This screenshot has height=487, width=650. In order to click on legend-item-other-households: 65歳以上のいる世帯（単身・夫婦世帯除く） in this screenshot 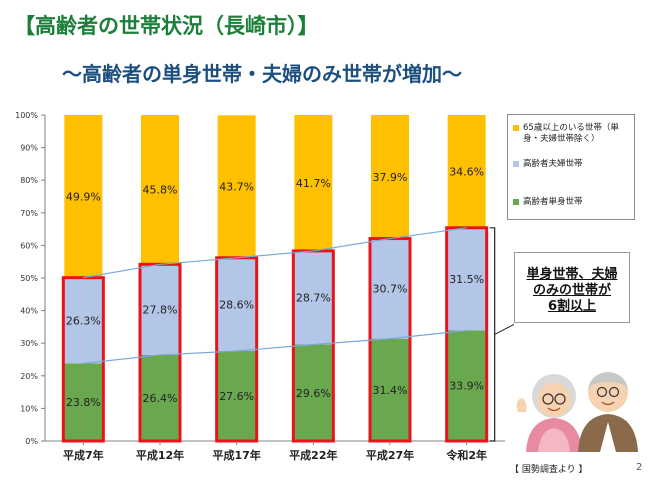, I will do `click(572, 134)`.